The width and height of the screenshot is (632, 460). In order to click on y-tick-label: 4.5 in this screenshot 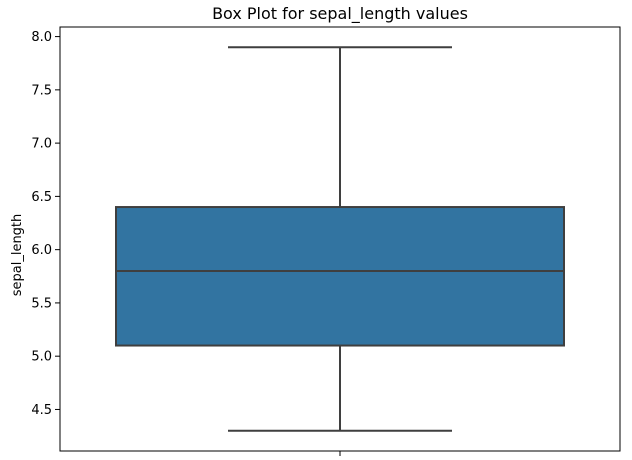, I will do `click(41, 410)`.